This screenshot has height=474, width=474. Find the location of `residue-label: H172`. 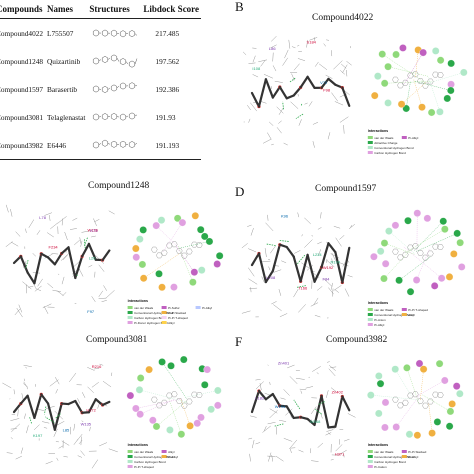

residue-label: H172 is located at coordinates (91, 409).